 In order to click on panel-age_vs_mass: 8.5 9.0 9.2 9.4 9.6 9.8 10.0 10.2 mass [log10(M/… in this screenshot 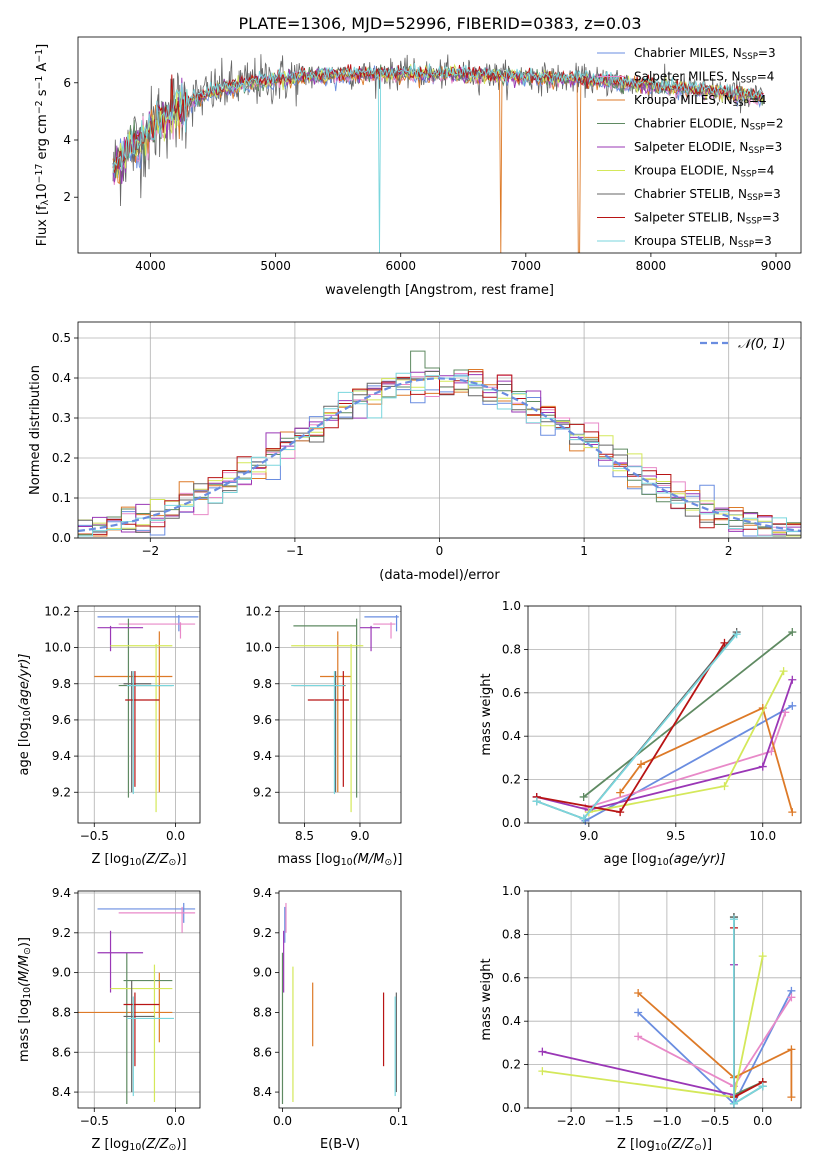, I will do `click(323, 736)`.